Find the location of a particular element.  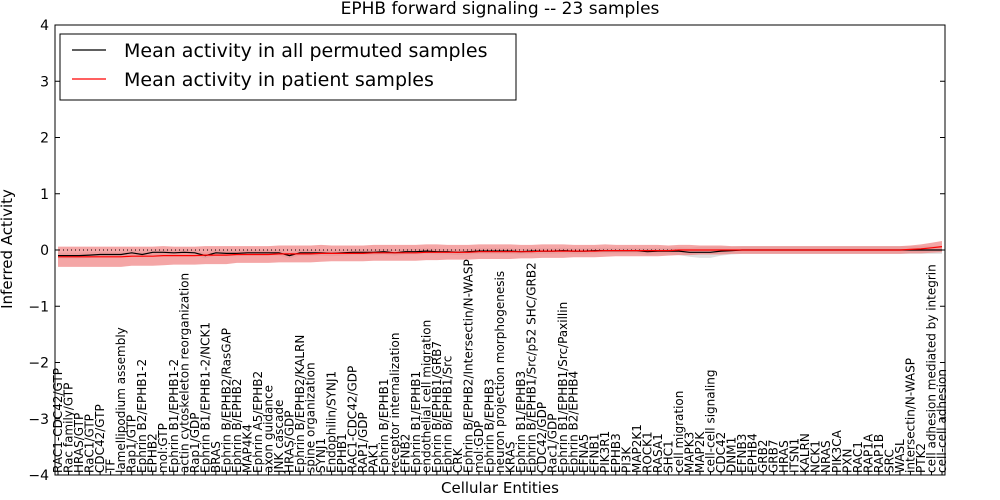

x-tick-label: GRB2 is located at coordinates (763, 456).